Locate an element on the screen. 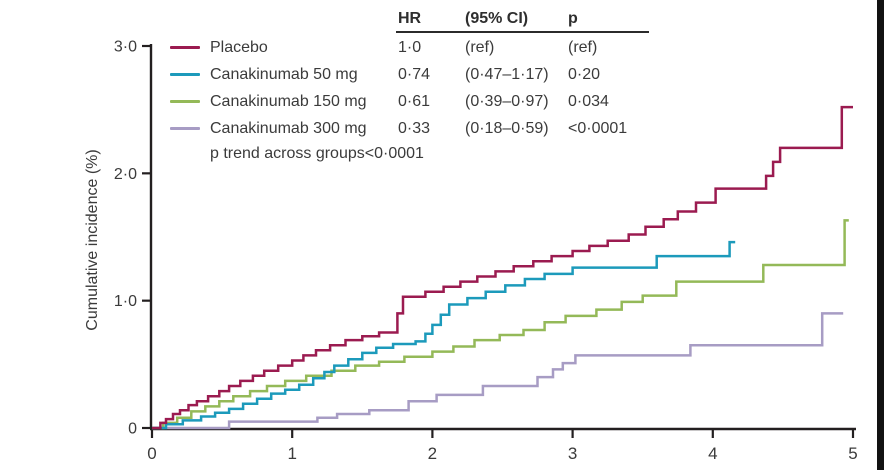 This screenshot has height=470, width=884. y-tick-label: 0 is located at coordinates (132, 429).